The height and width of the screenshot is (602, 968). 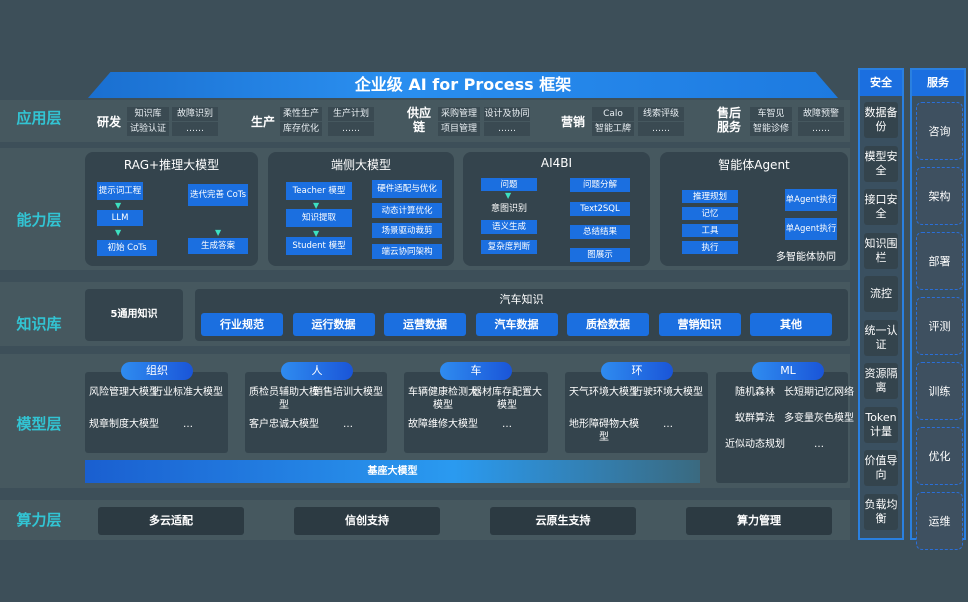 I want to click on model-item: 销售培训大模型, so click(x=348, y=392).